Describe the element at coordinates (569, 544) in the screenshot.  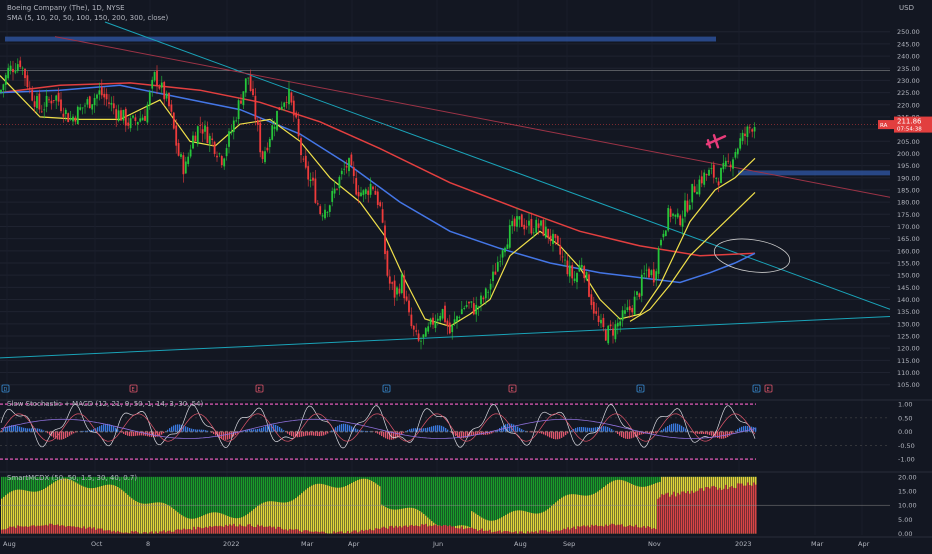
I see `time-axis-tick: Sep` at that location.